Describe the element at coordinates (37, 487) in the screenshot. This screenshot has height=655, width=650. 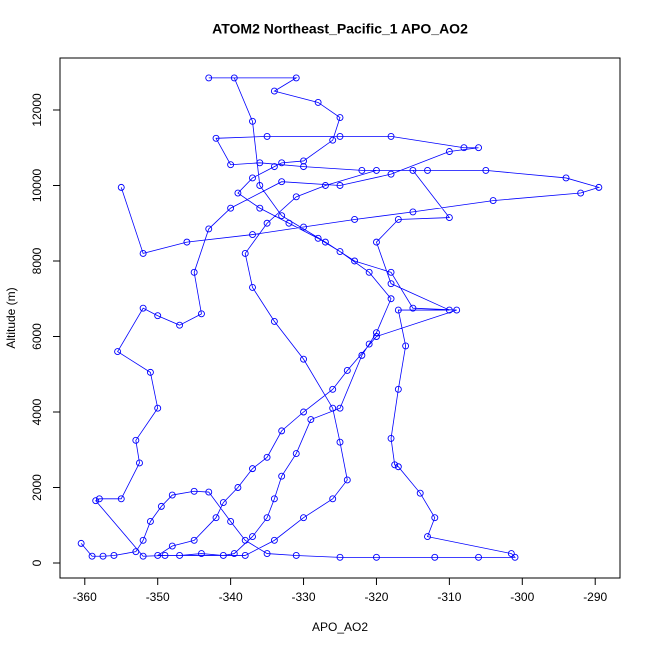
I see `y-tick-label: 2000` at that location.